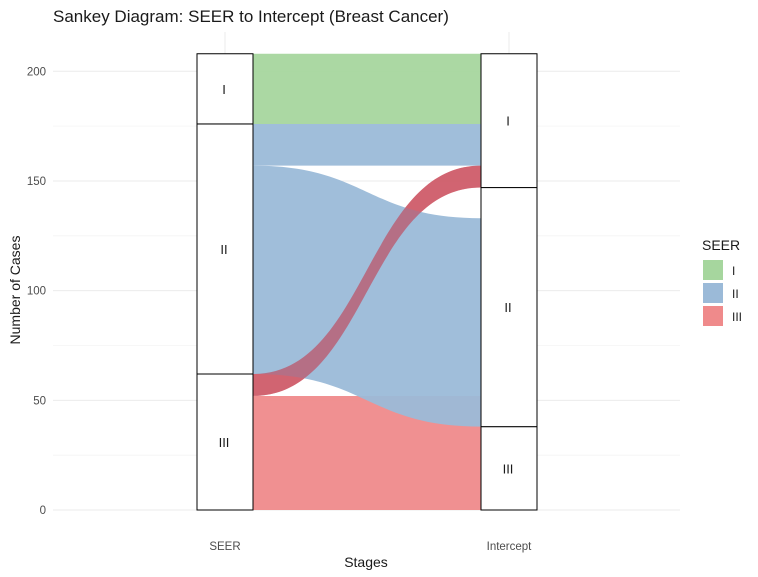  Describe the element at coordinates (367, 452) in the screenshot. I see `flow-iii-to-iii` at that location.